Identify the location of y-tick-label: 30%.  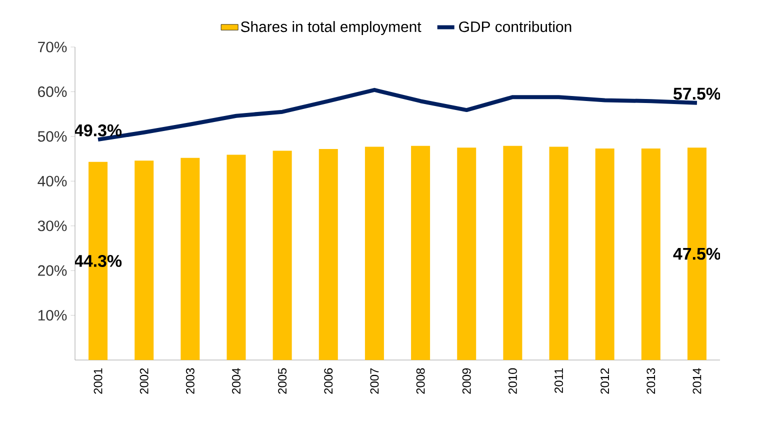
(52, 226).